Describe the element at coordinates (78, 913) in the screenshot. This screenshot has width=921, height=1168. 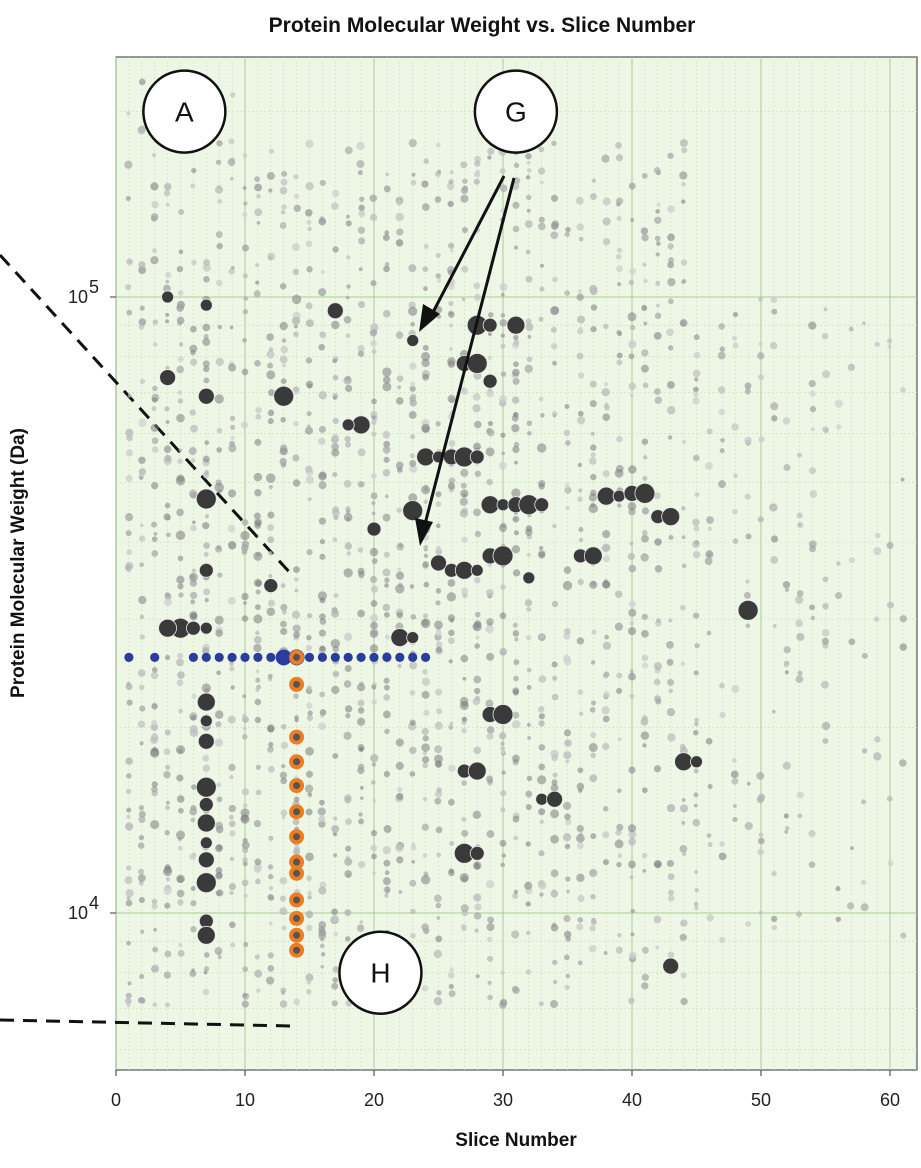
I see `y-tick-label: 10` at that location.